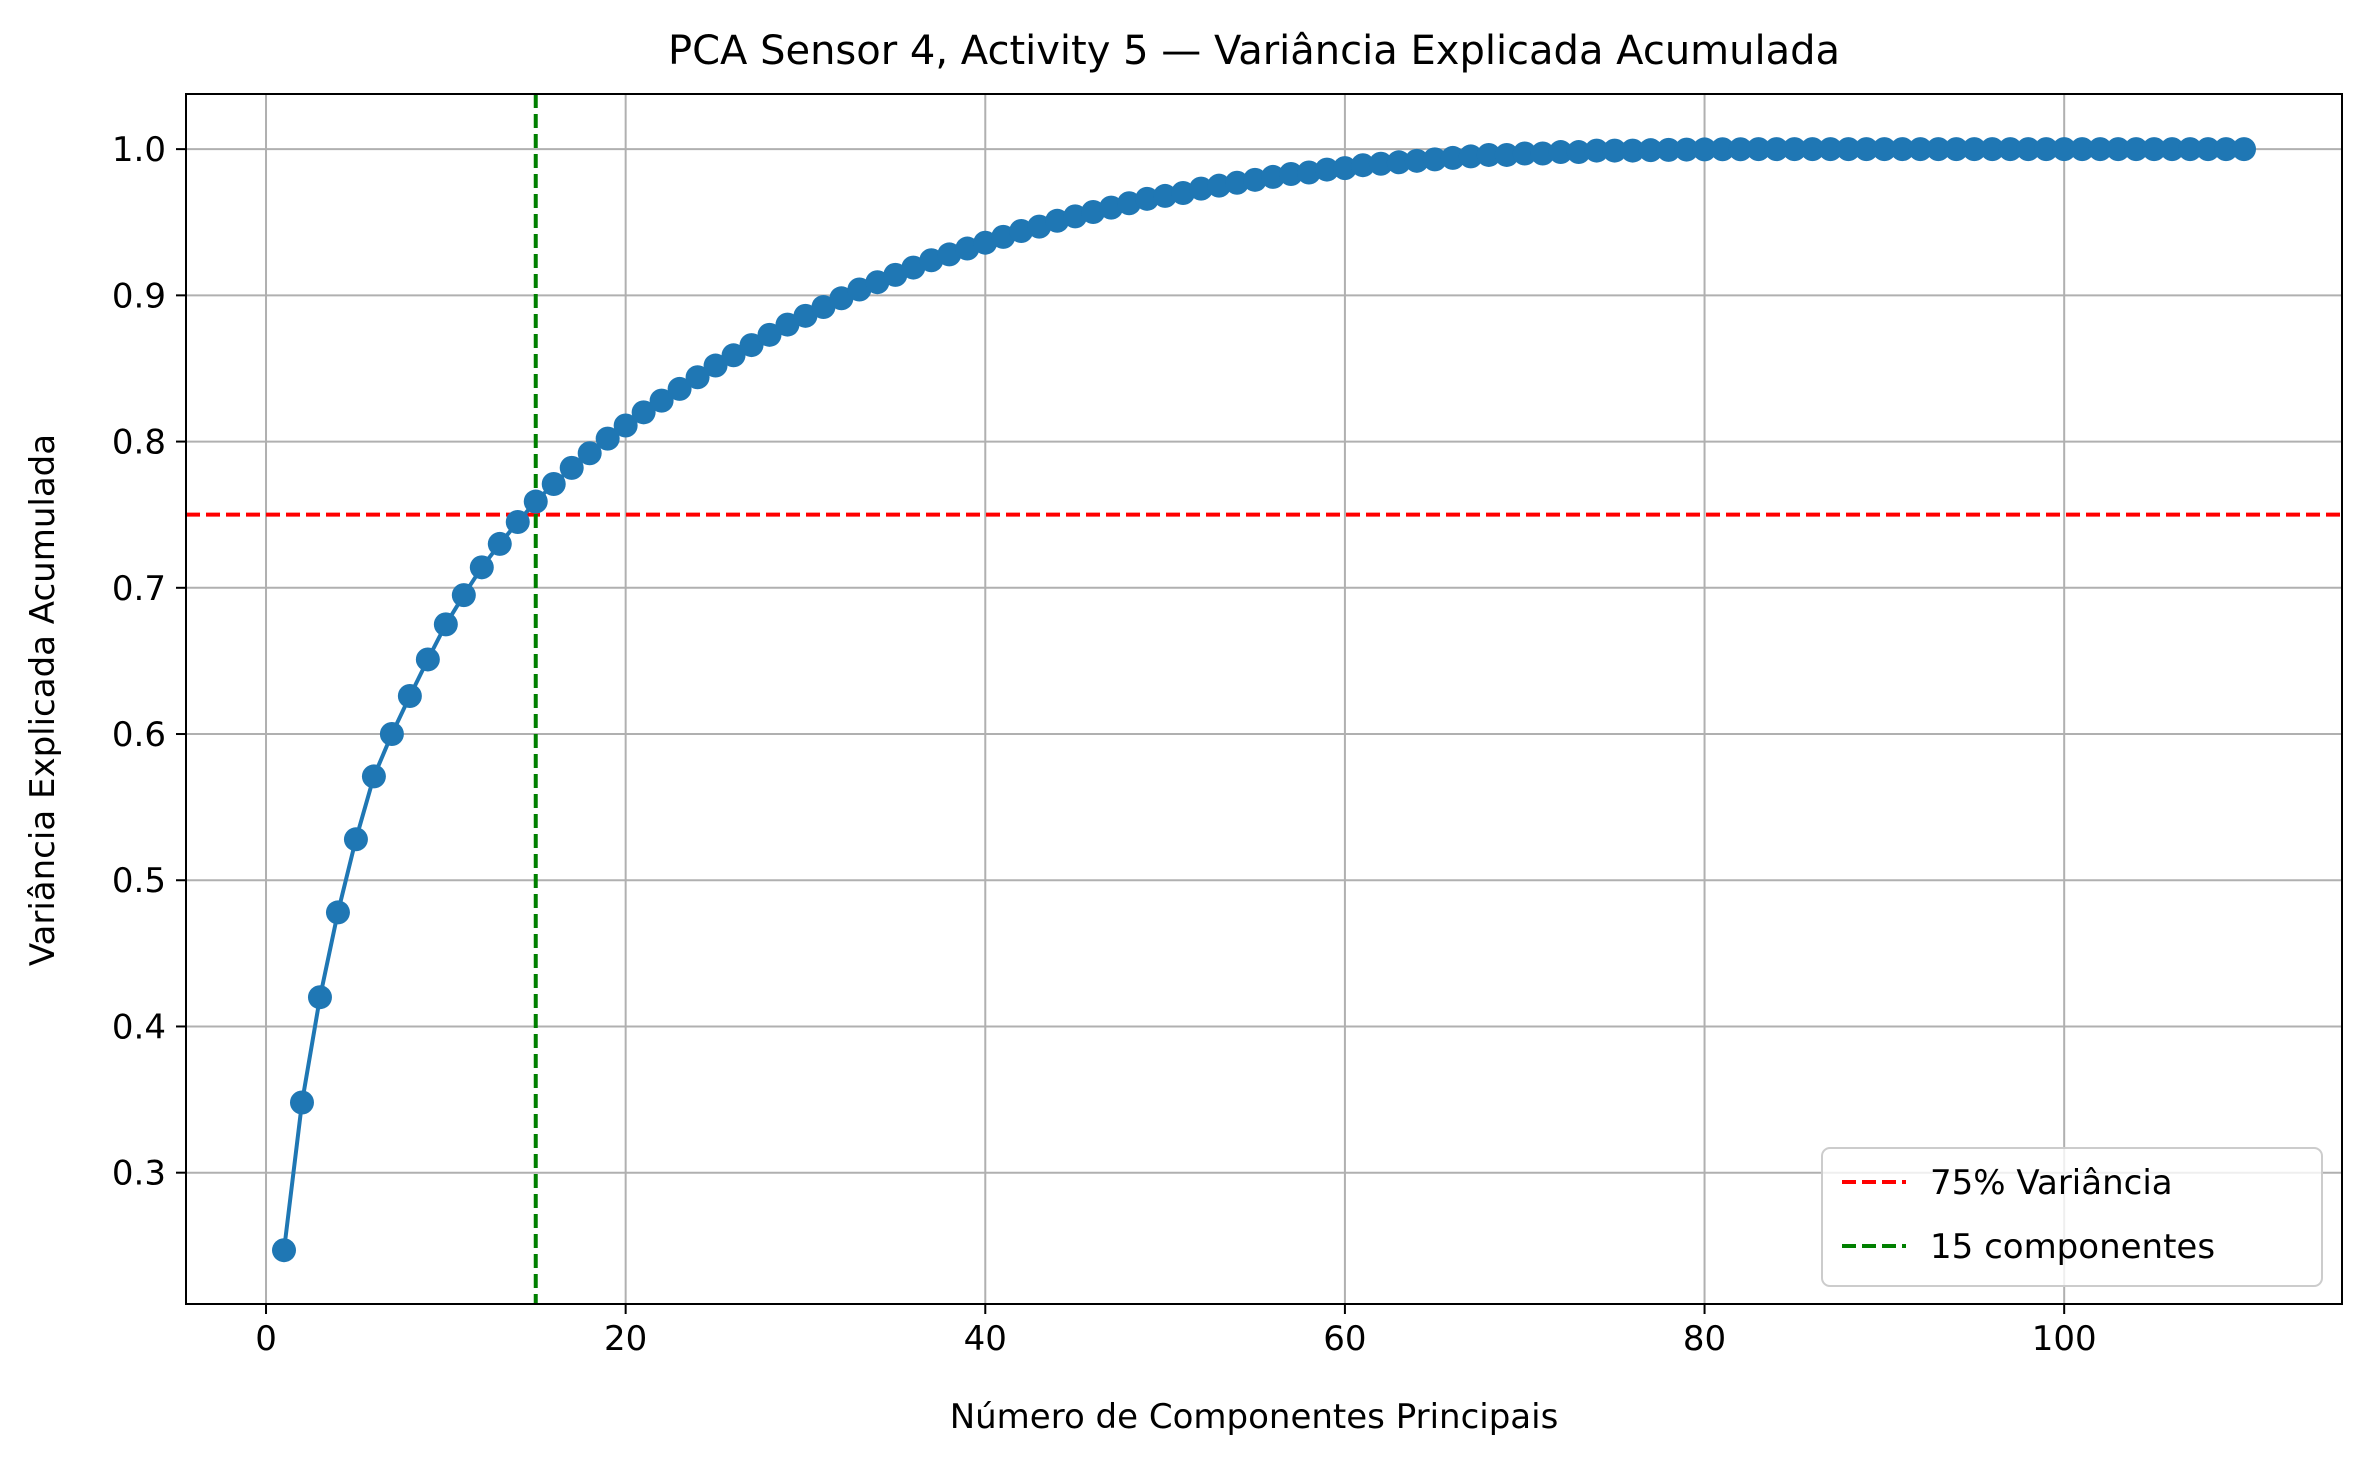 This screenshot has width=2370, height=1466. What do you see at coordinates (2072, 1247) in the screenshot?
I see `legend-label-15-componentes: 15 componentes` at bounding box center [2072, 1247].